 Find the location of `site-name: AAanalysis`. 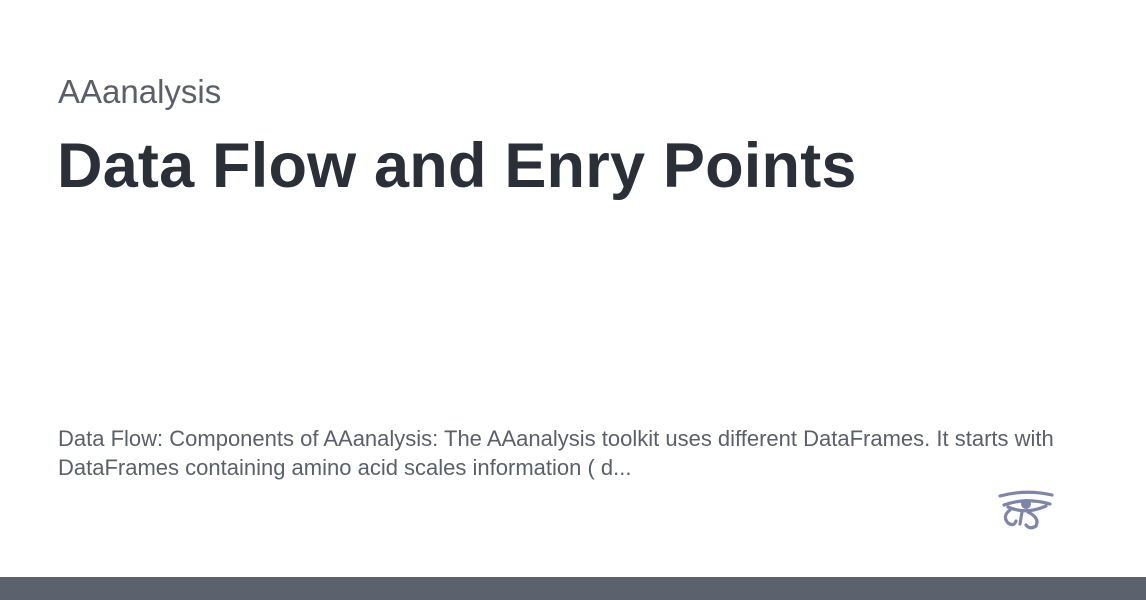

site-name: AAanalysis is located at coordinates (140, 91).